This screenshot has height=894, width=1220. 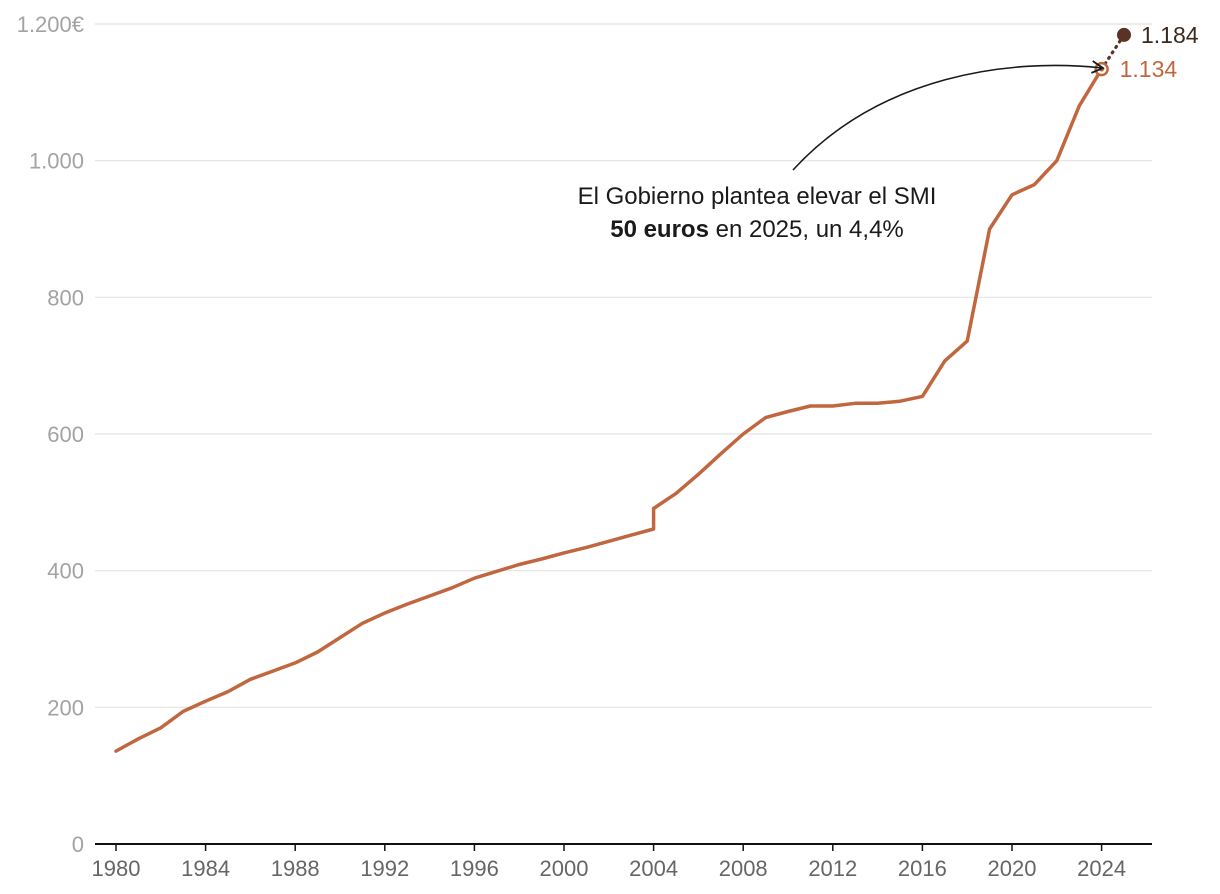 What do you see at coordinates (56, 161) in the screenshot?
I see `y-tick-label-1000: 1.000` at bounding box center [56, 161].